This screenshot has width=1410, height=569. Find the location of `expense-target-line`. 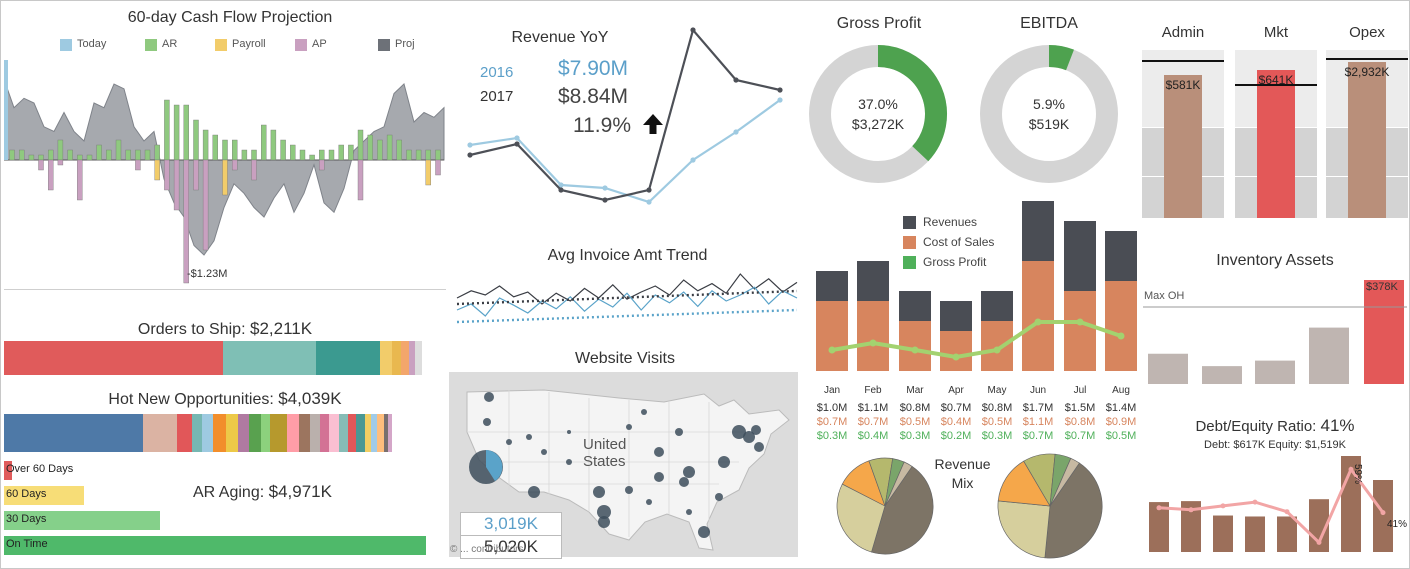

expense-target-line is located at coordinates (1183, 61).